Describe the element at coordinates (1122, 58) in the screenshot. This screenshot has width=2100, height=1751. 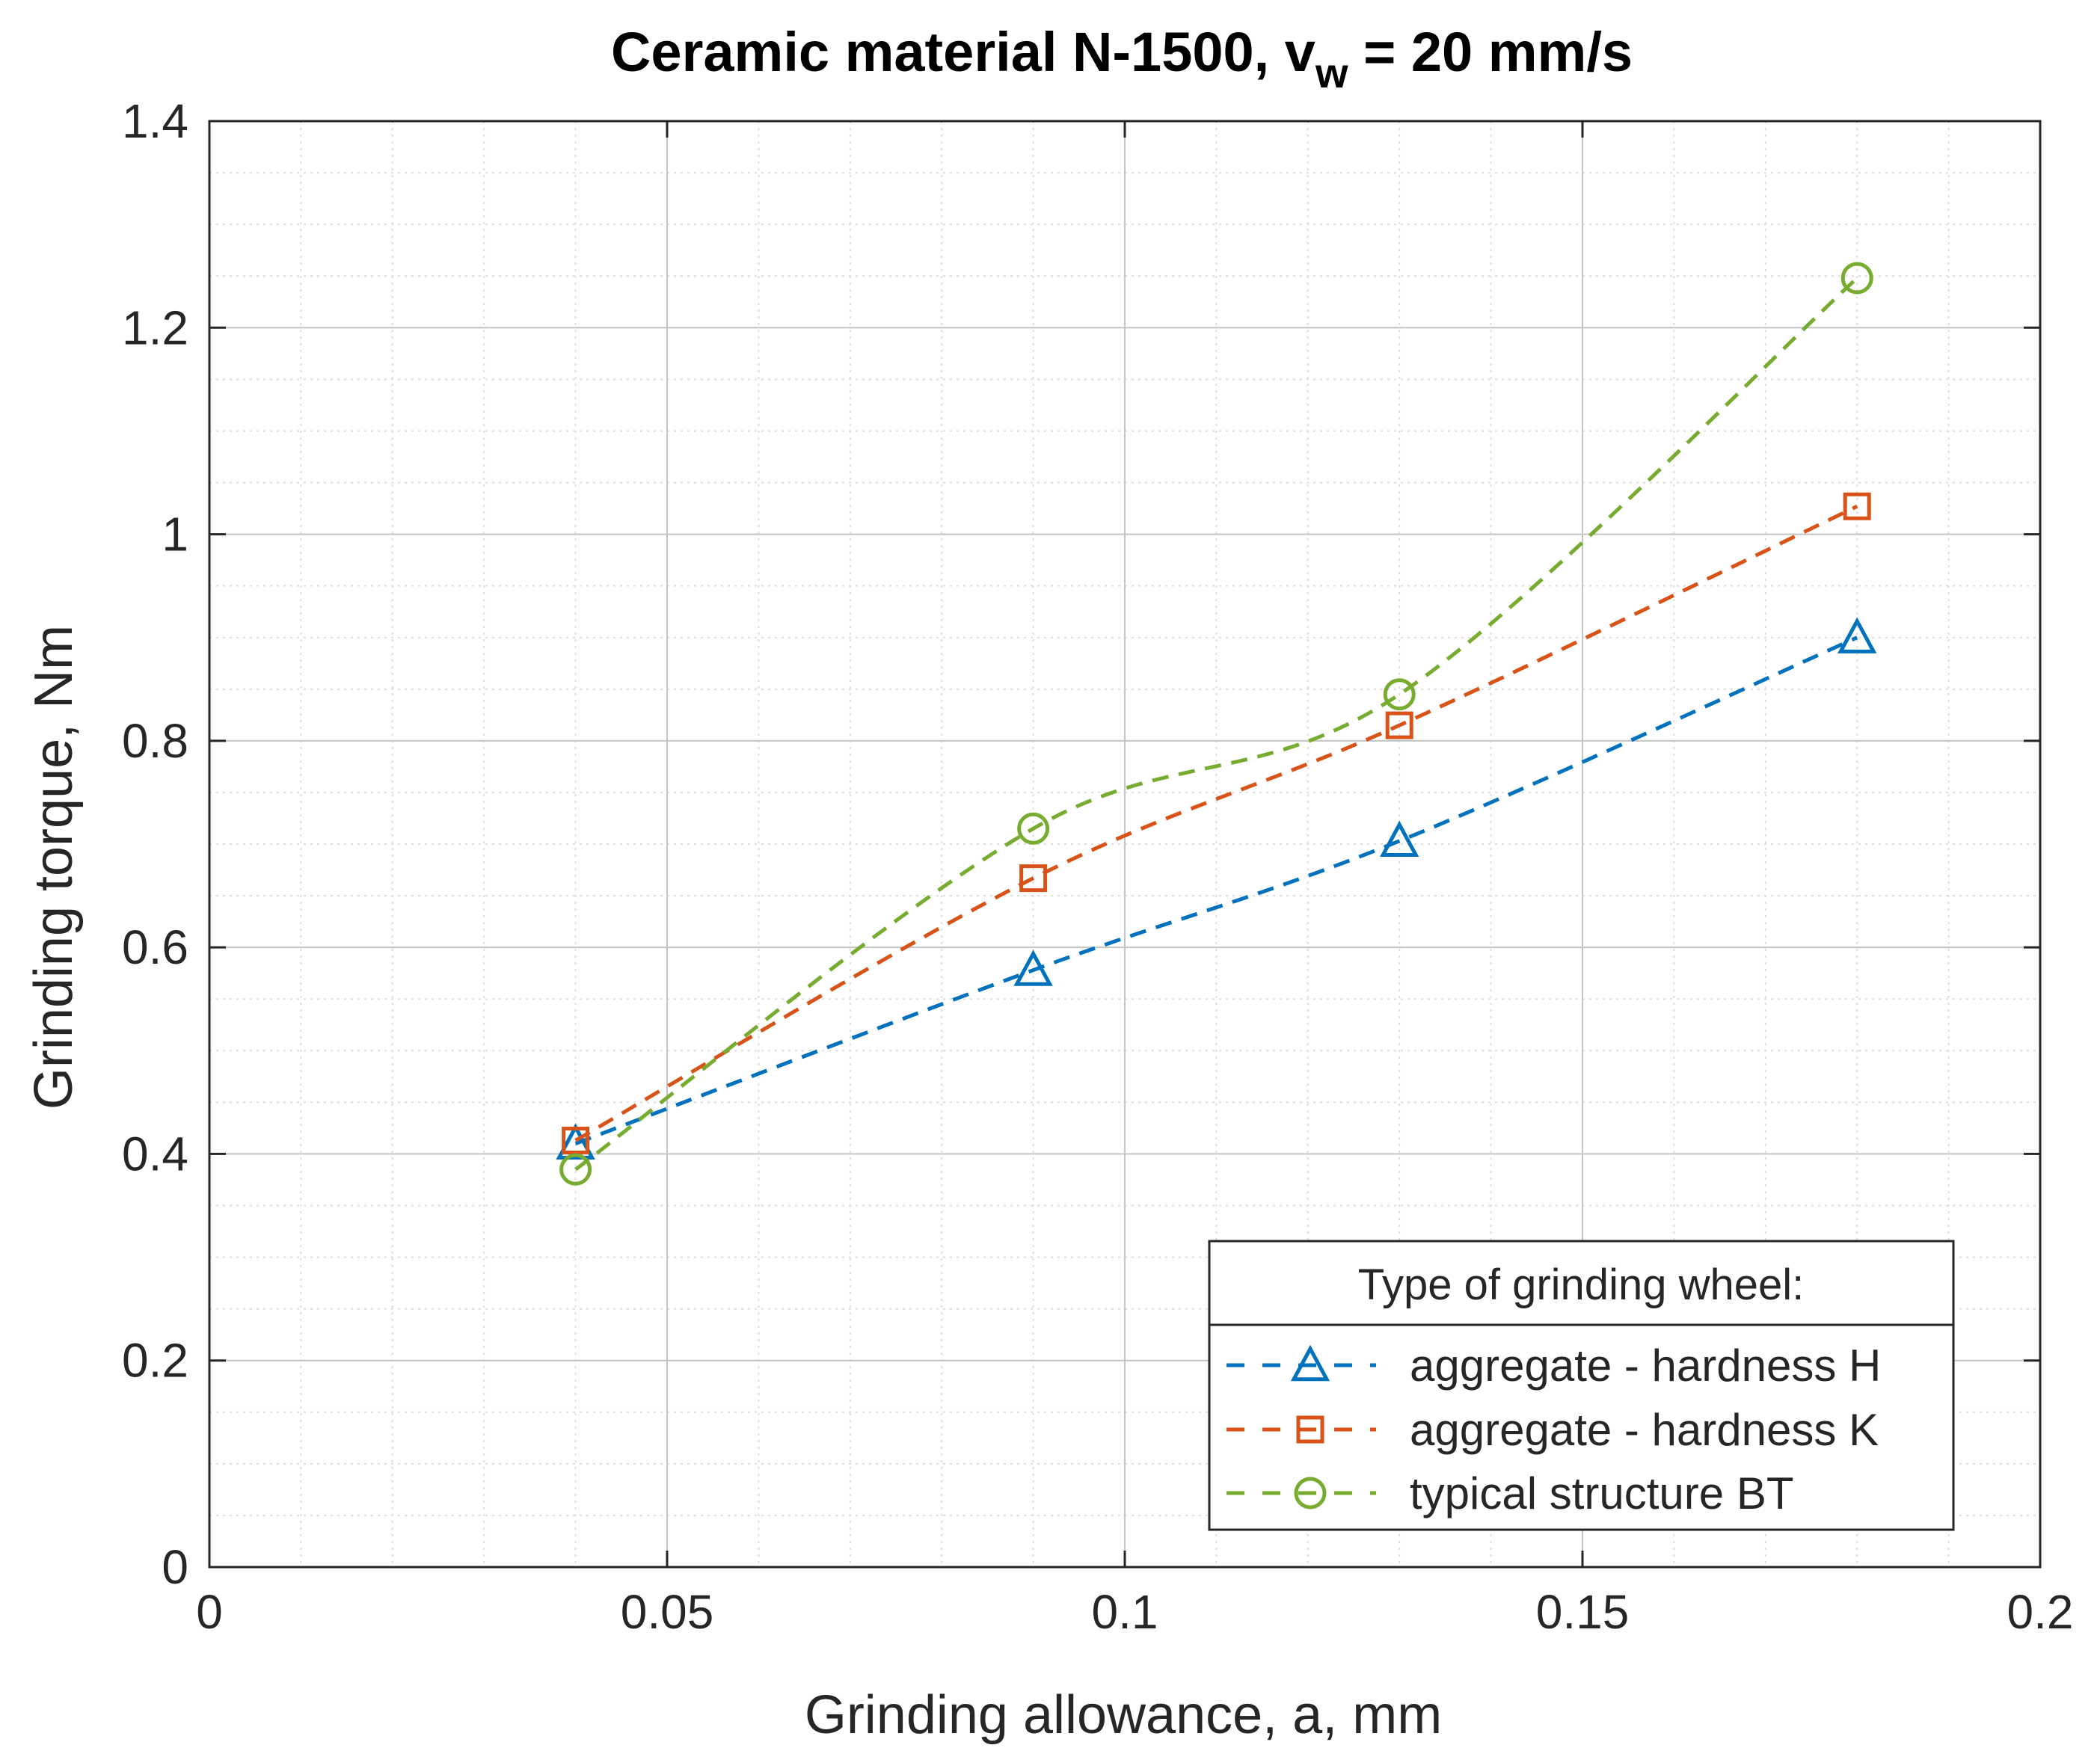
I see `chart-title: Ceramic material N-1500, vw = 20 mm/s` at that location.